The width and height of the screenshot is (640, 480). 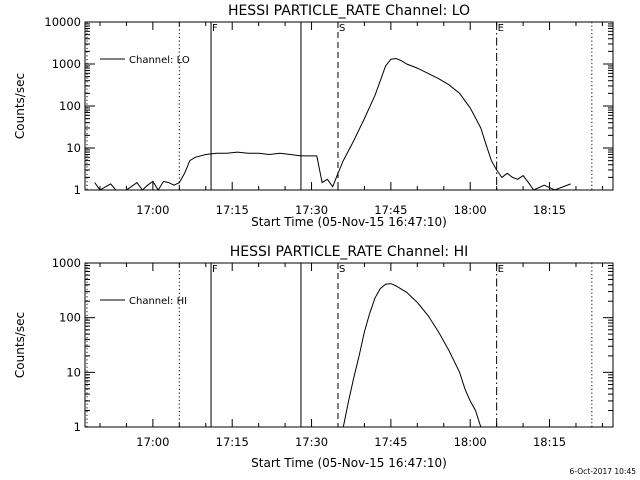 What do you see at coordinates (158, 301) in the screenshot?
I see `legend-label: Channel: HI` at bounding box center [158, 301].